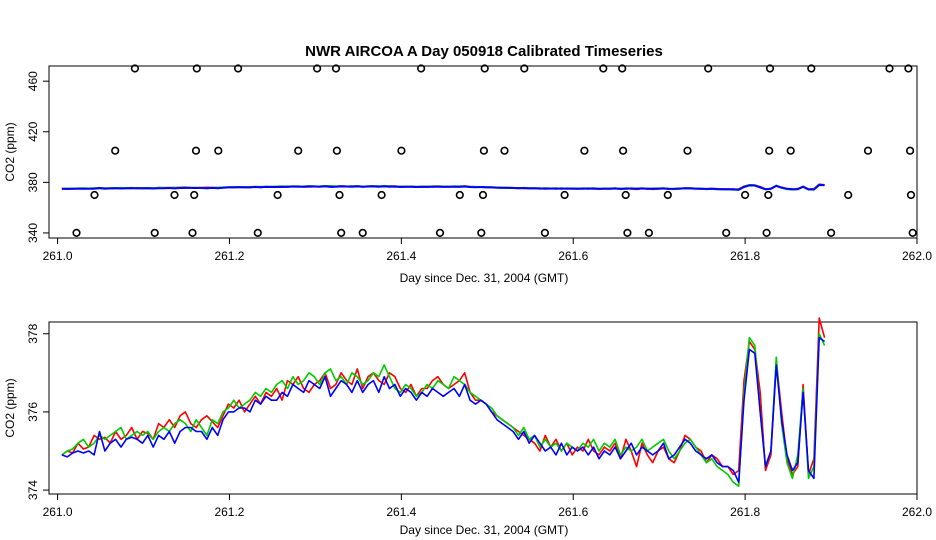 The image size is (936, 540). I want to click on y-tick-label: 380, so click(33, 182).